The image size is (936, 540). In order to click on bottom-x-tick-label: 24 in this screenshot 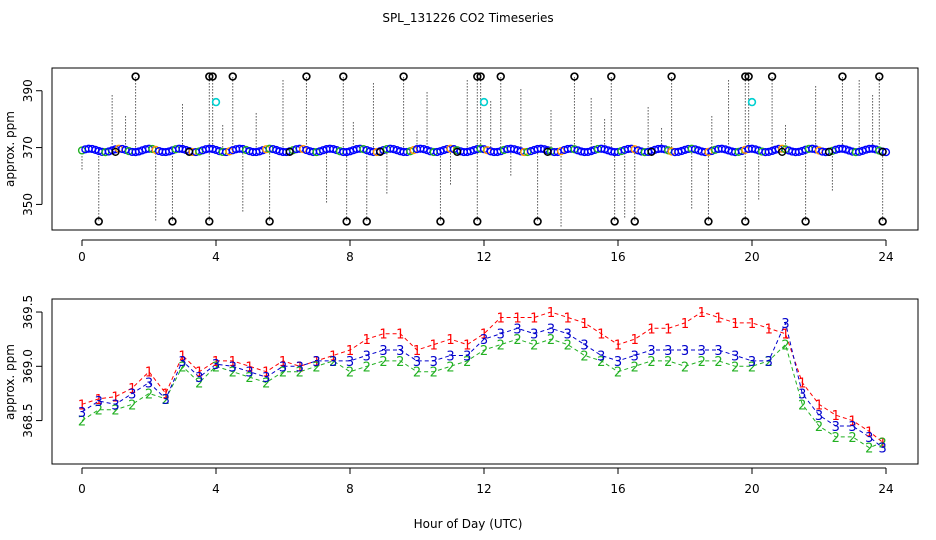, I will do `click(885, 489)`.